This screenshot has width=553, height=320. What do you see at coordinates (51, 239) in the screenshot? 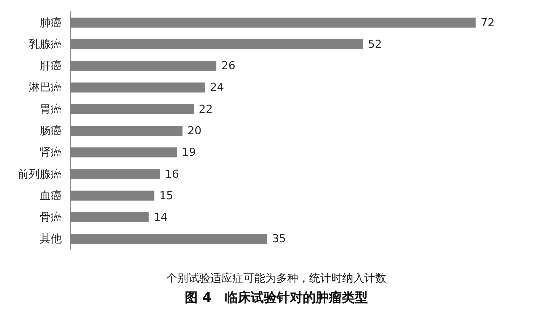
I see `y-tick-label: 其他` at bounding box center [51, 239].